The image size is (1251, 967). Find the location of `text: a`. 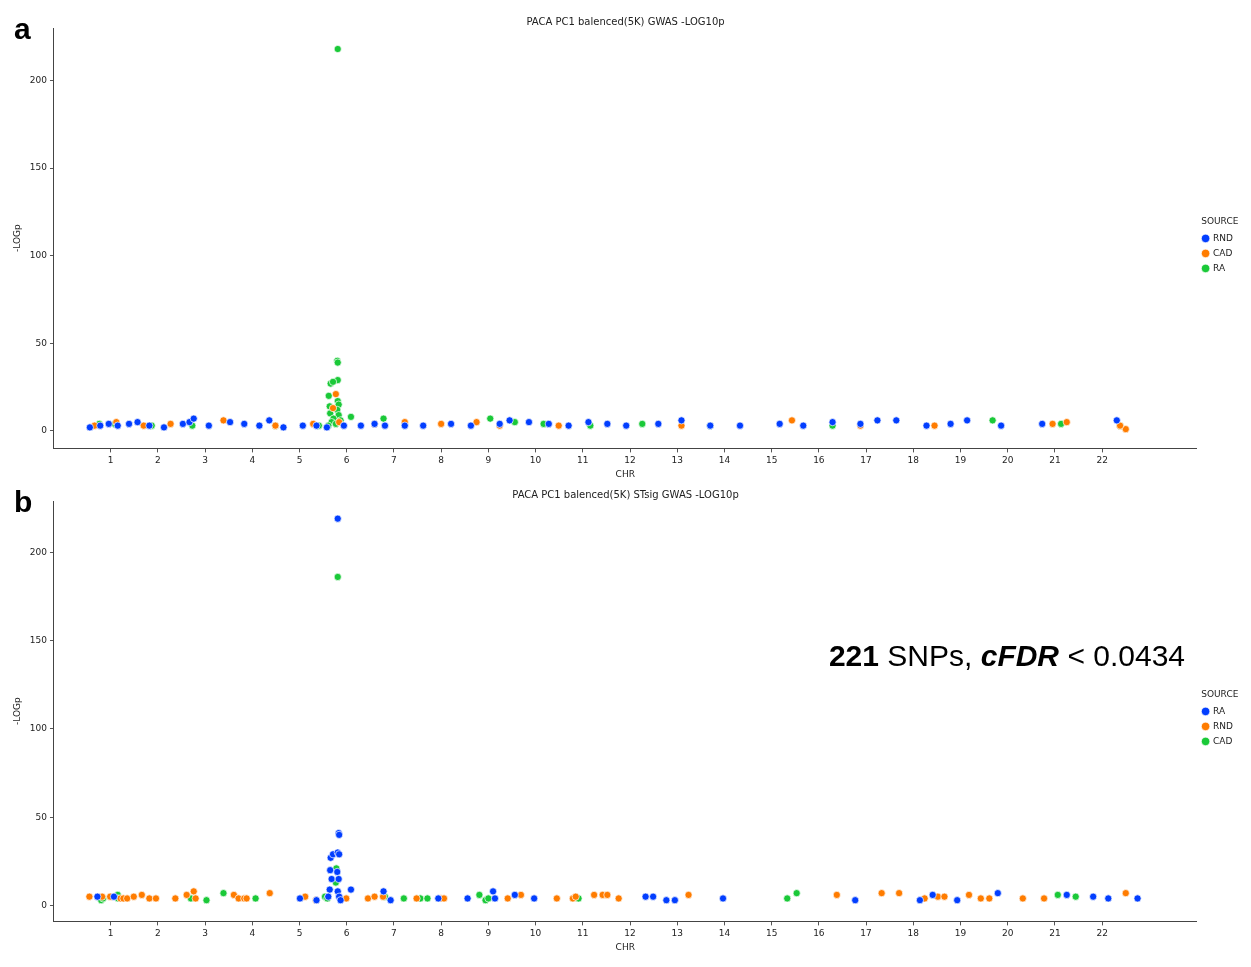

text: a is located at coordinates (22, 29).